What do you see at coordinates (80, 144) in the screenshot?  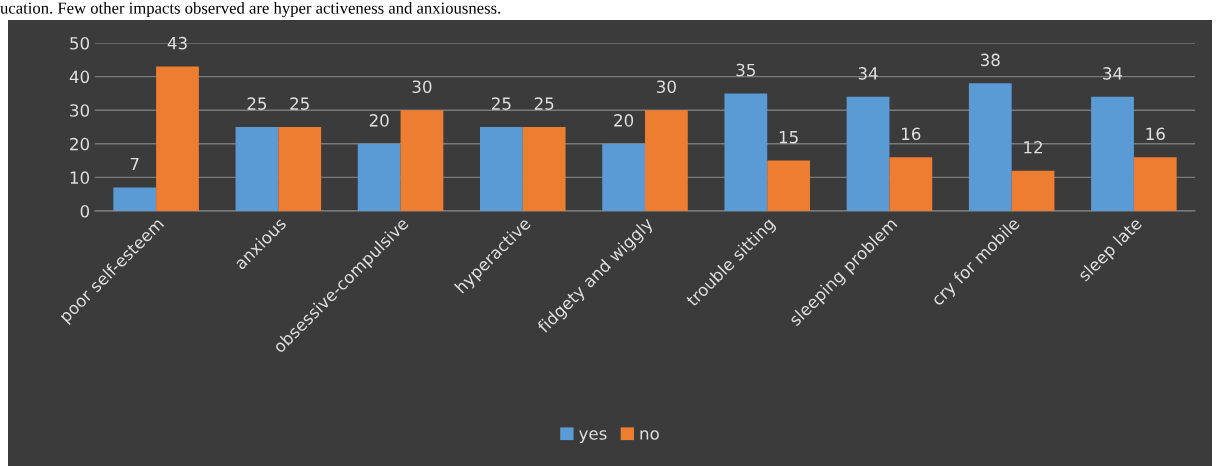 I see `y-tick-label: 20` at bounding box center [80, 144].